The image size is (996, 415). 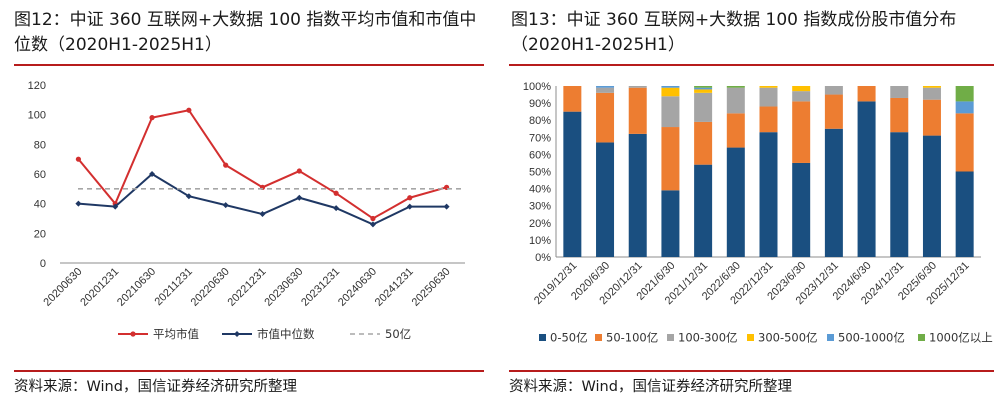 What do you see at coordinates (394, 287) in the screenshot?
I see `x-tick-label: 20241231` at bounding box center [394, 287].